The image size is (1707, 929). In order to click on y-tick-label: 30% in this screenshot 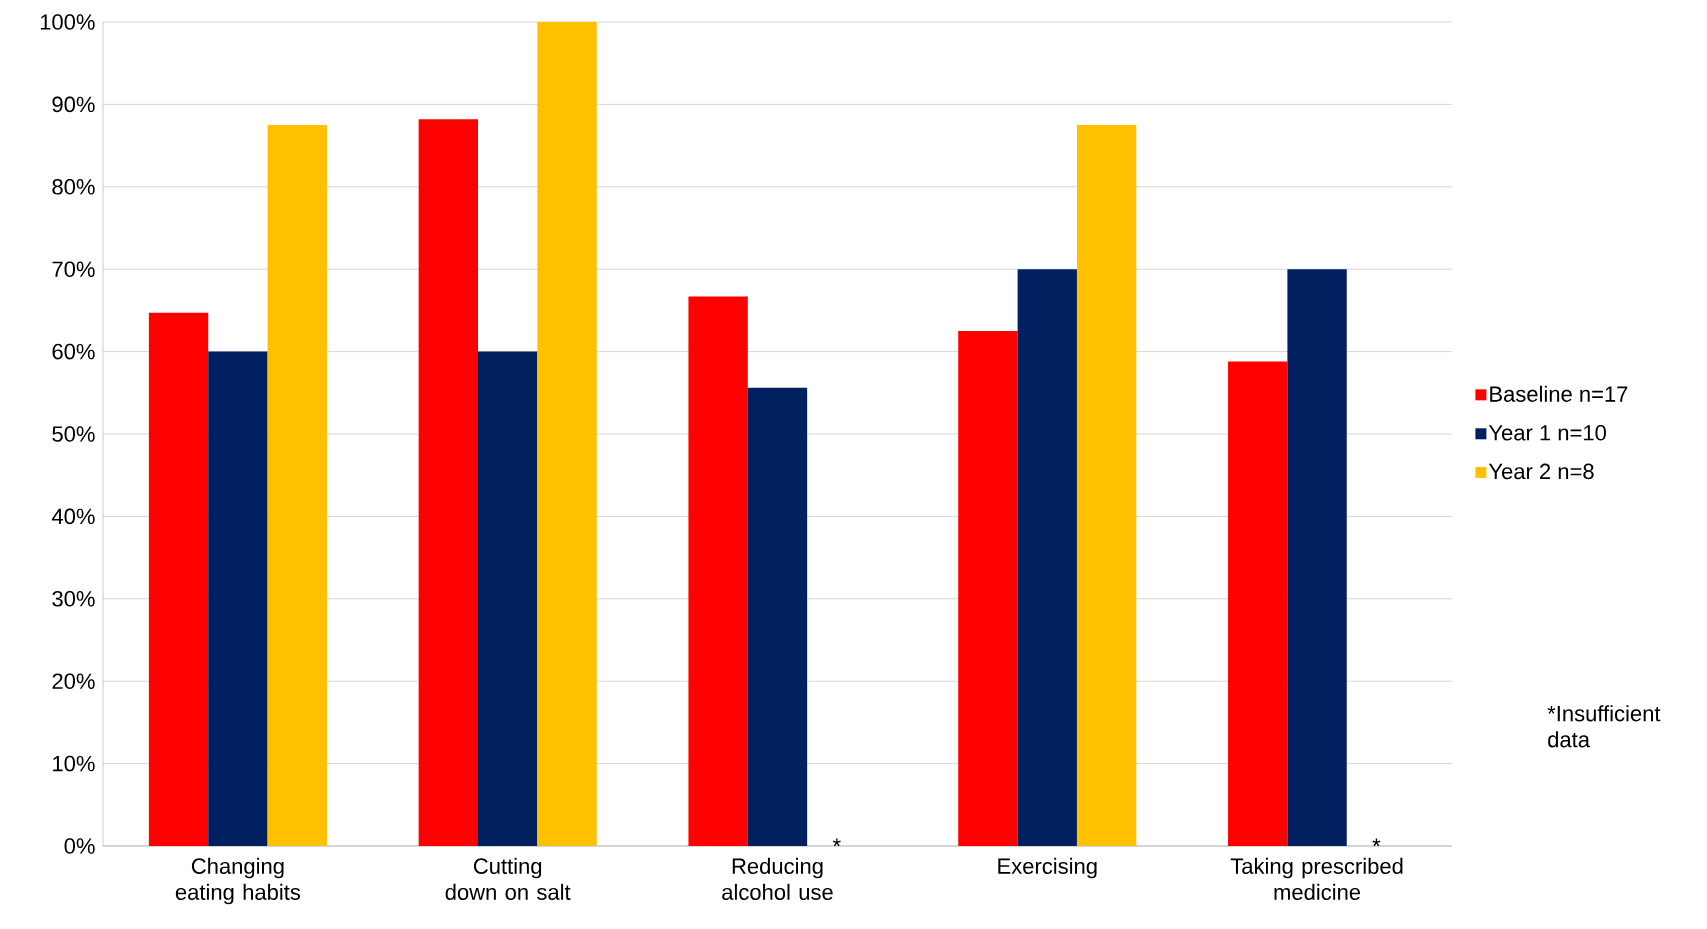, I will do `click(73, 599)`.